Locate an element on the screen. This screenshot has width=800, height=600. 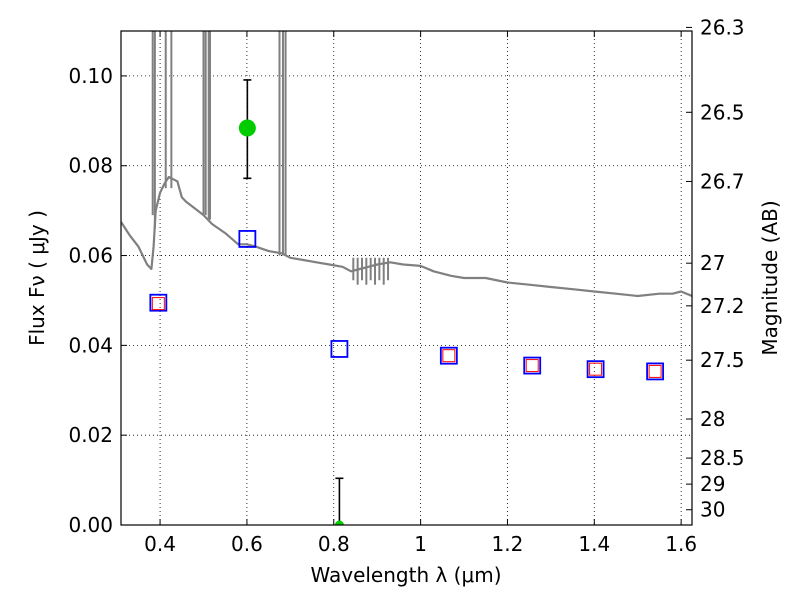
x-tick-label: 1.2 is located at coordinates (508, 544).